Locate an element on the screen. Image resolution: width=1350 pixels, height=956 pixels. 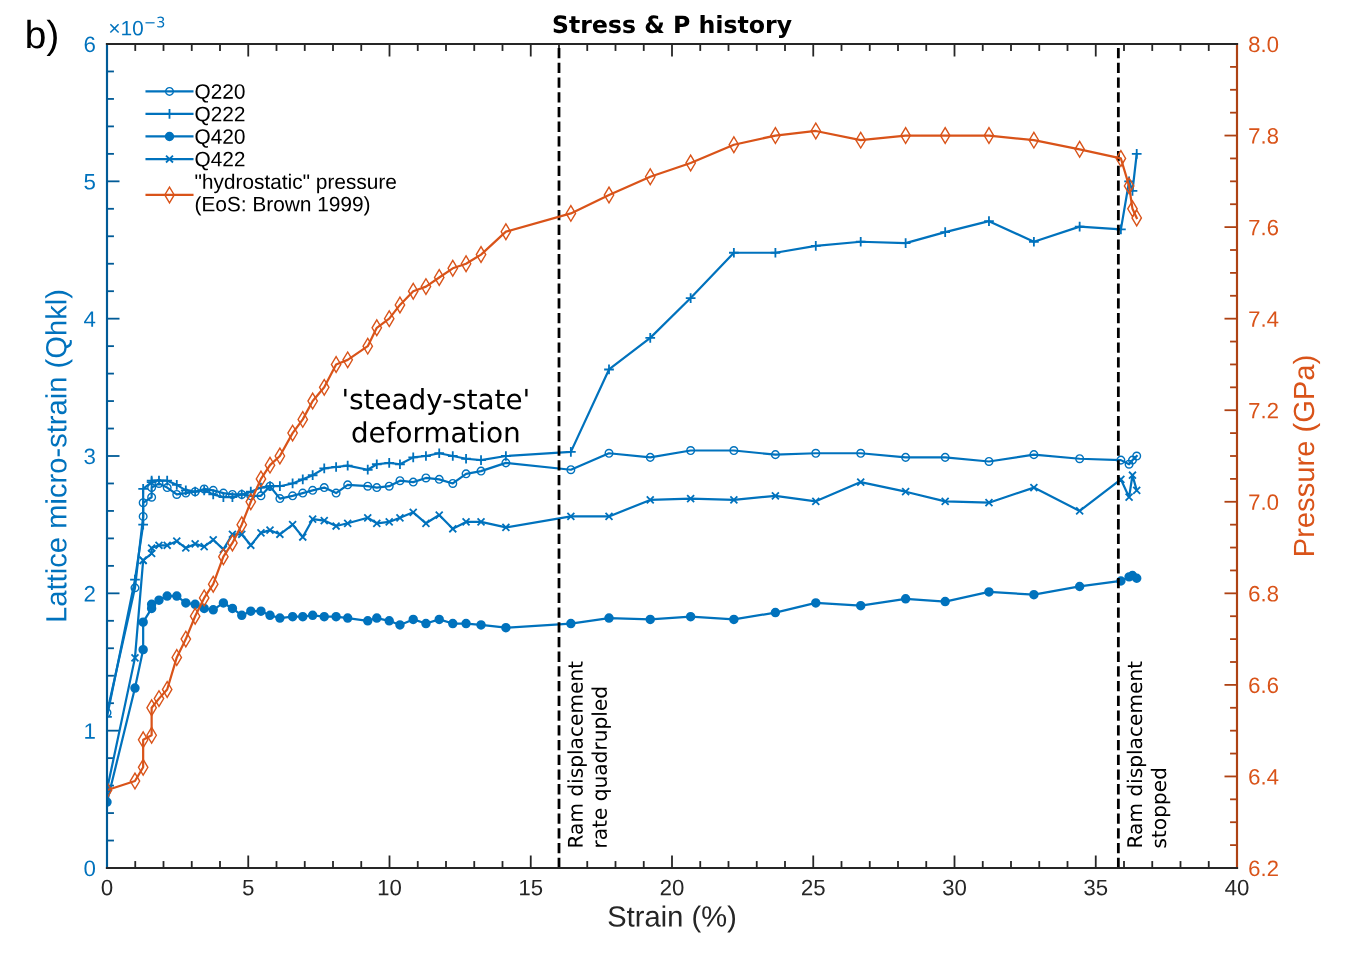
y2-tick-label: 6.4 is located at coordinates (1264, 776).